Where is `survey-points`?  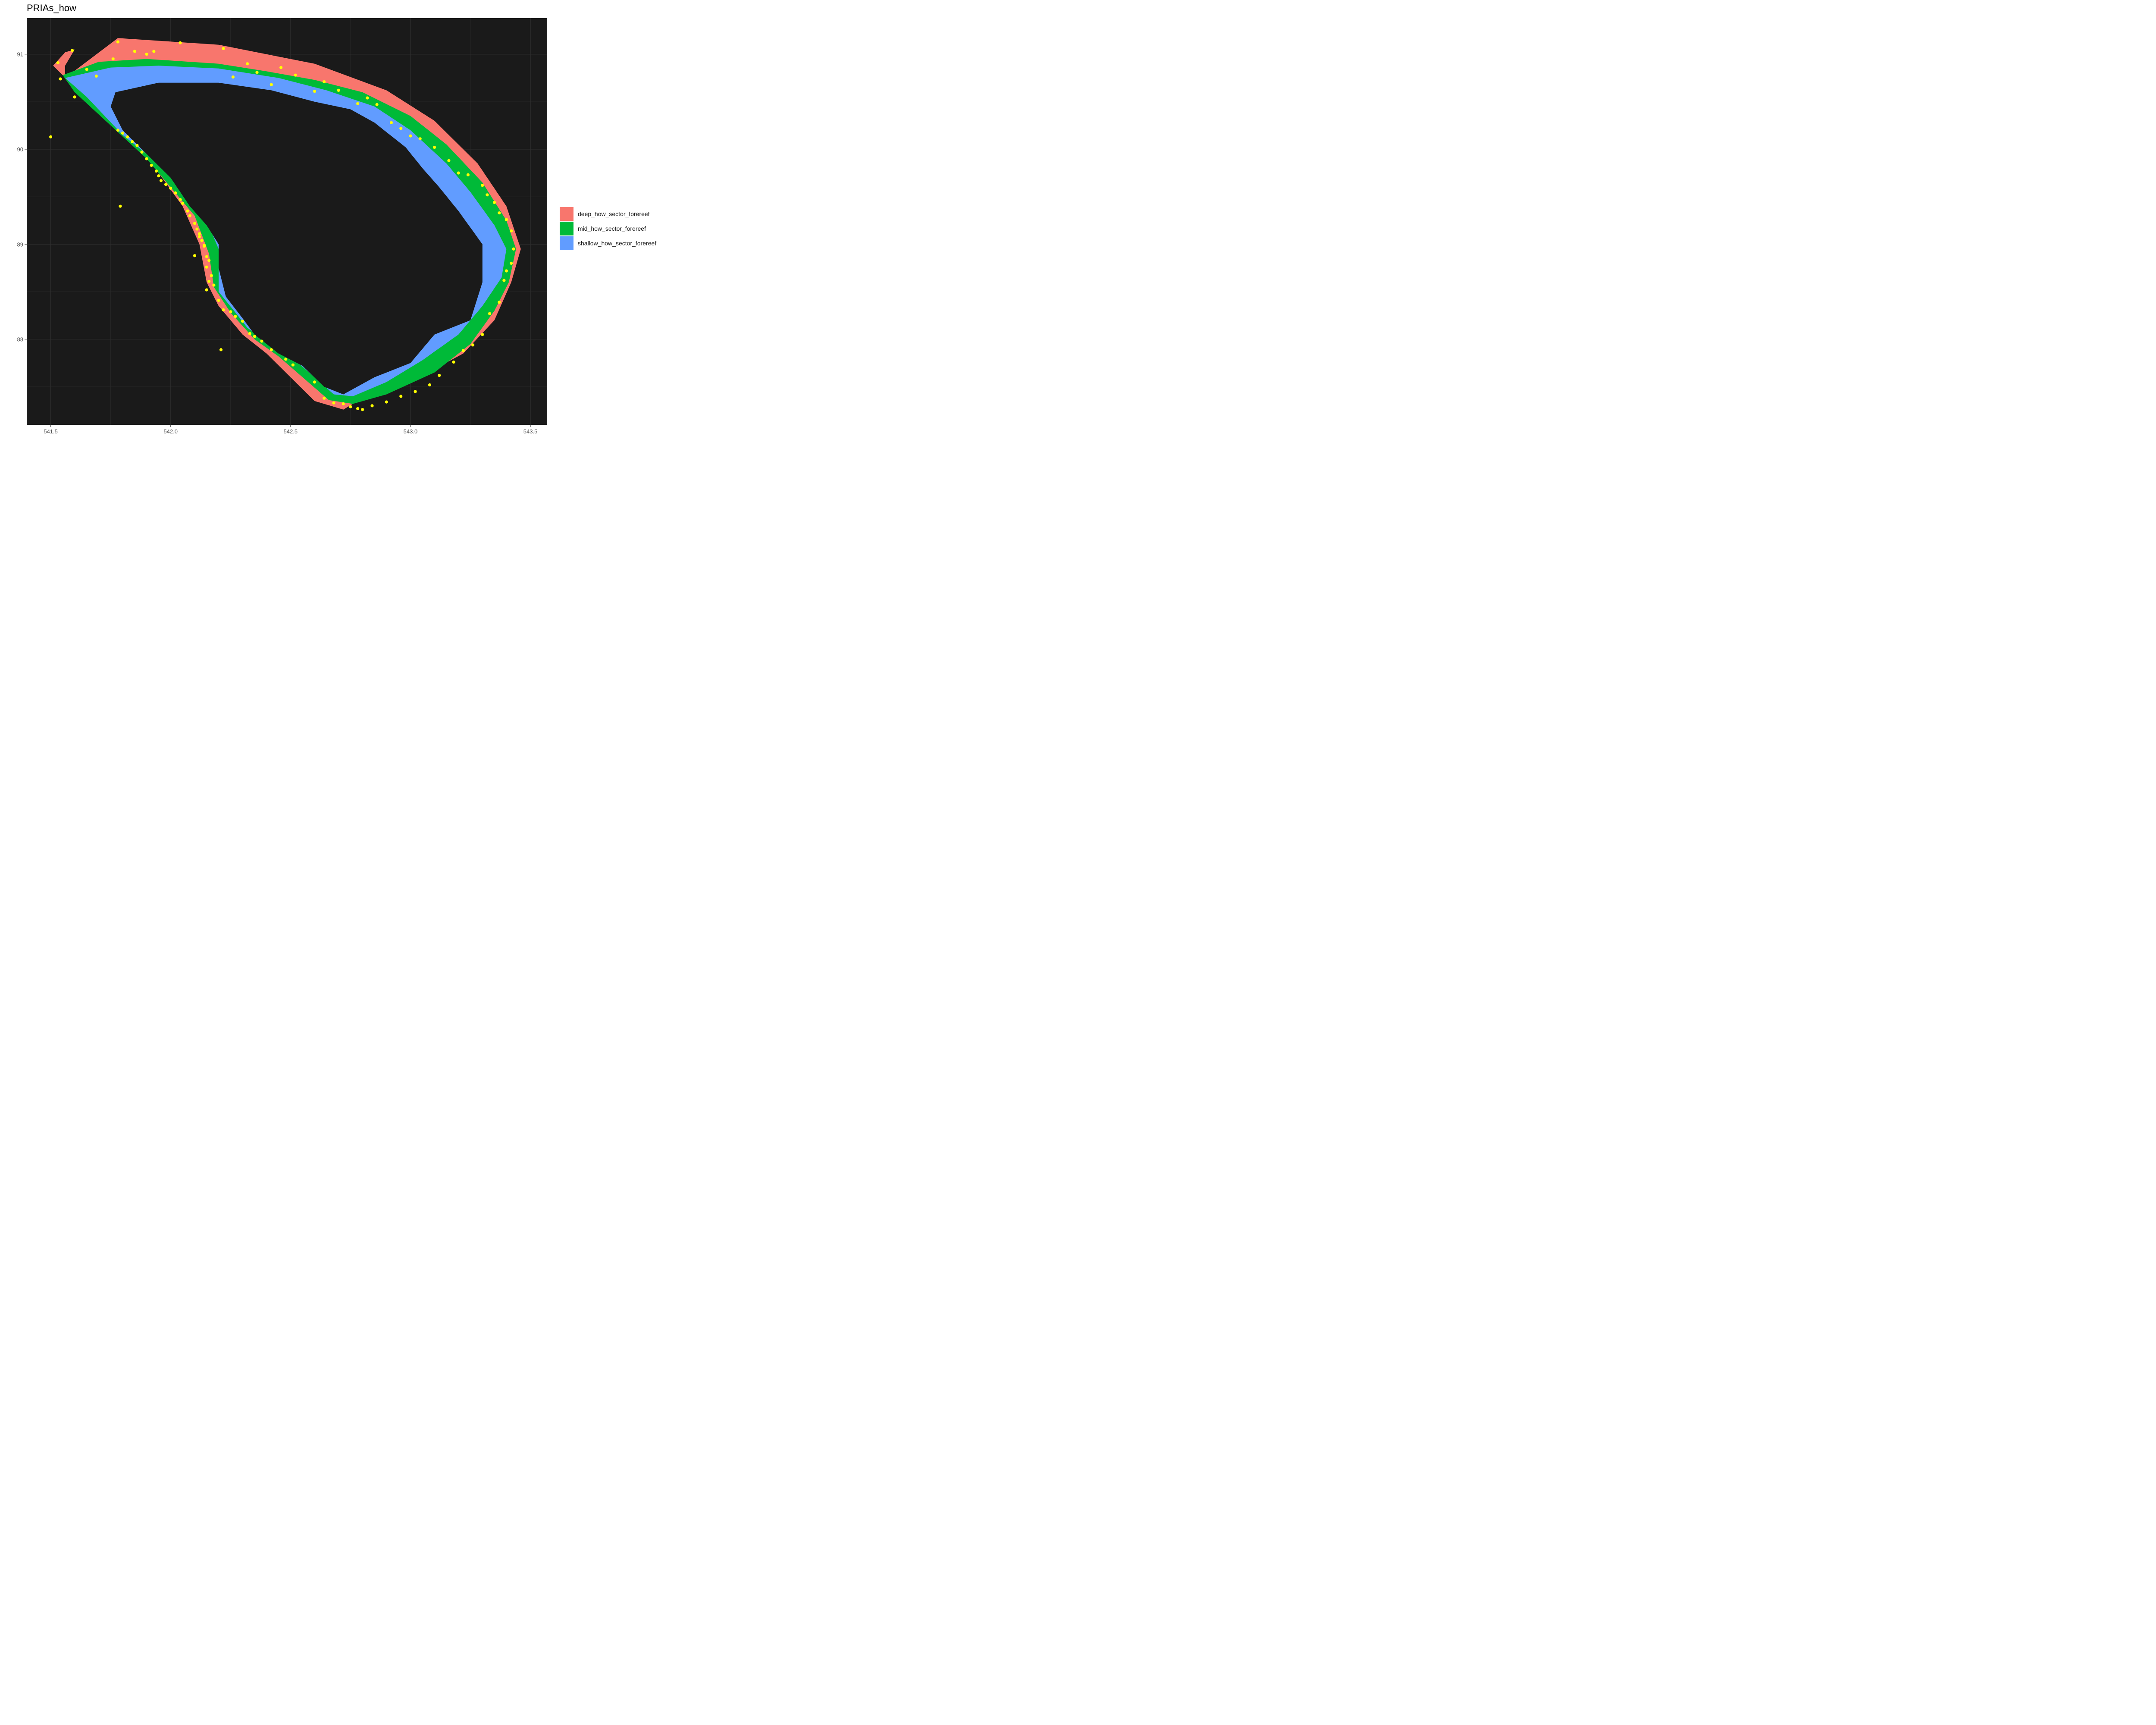 survey-points is located at coordinates (282, 226).